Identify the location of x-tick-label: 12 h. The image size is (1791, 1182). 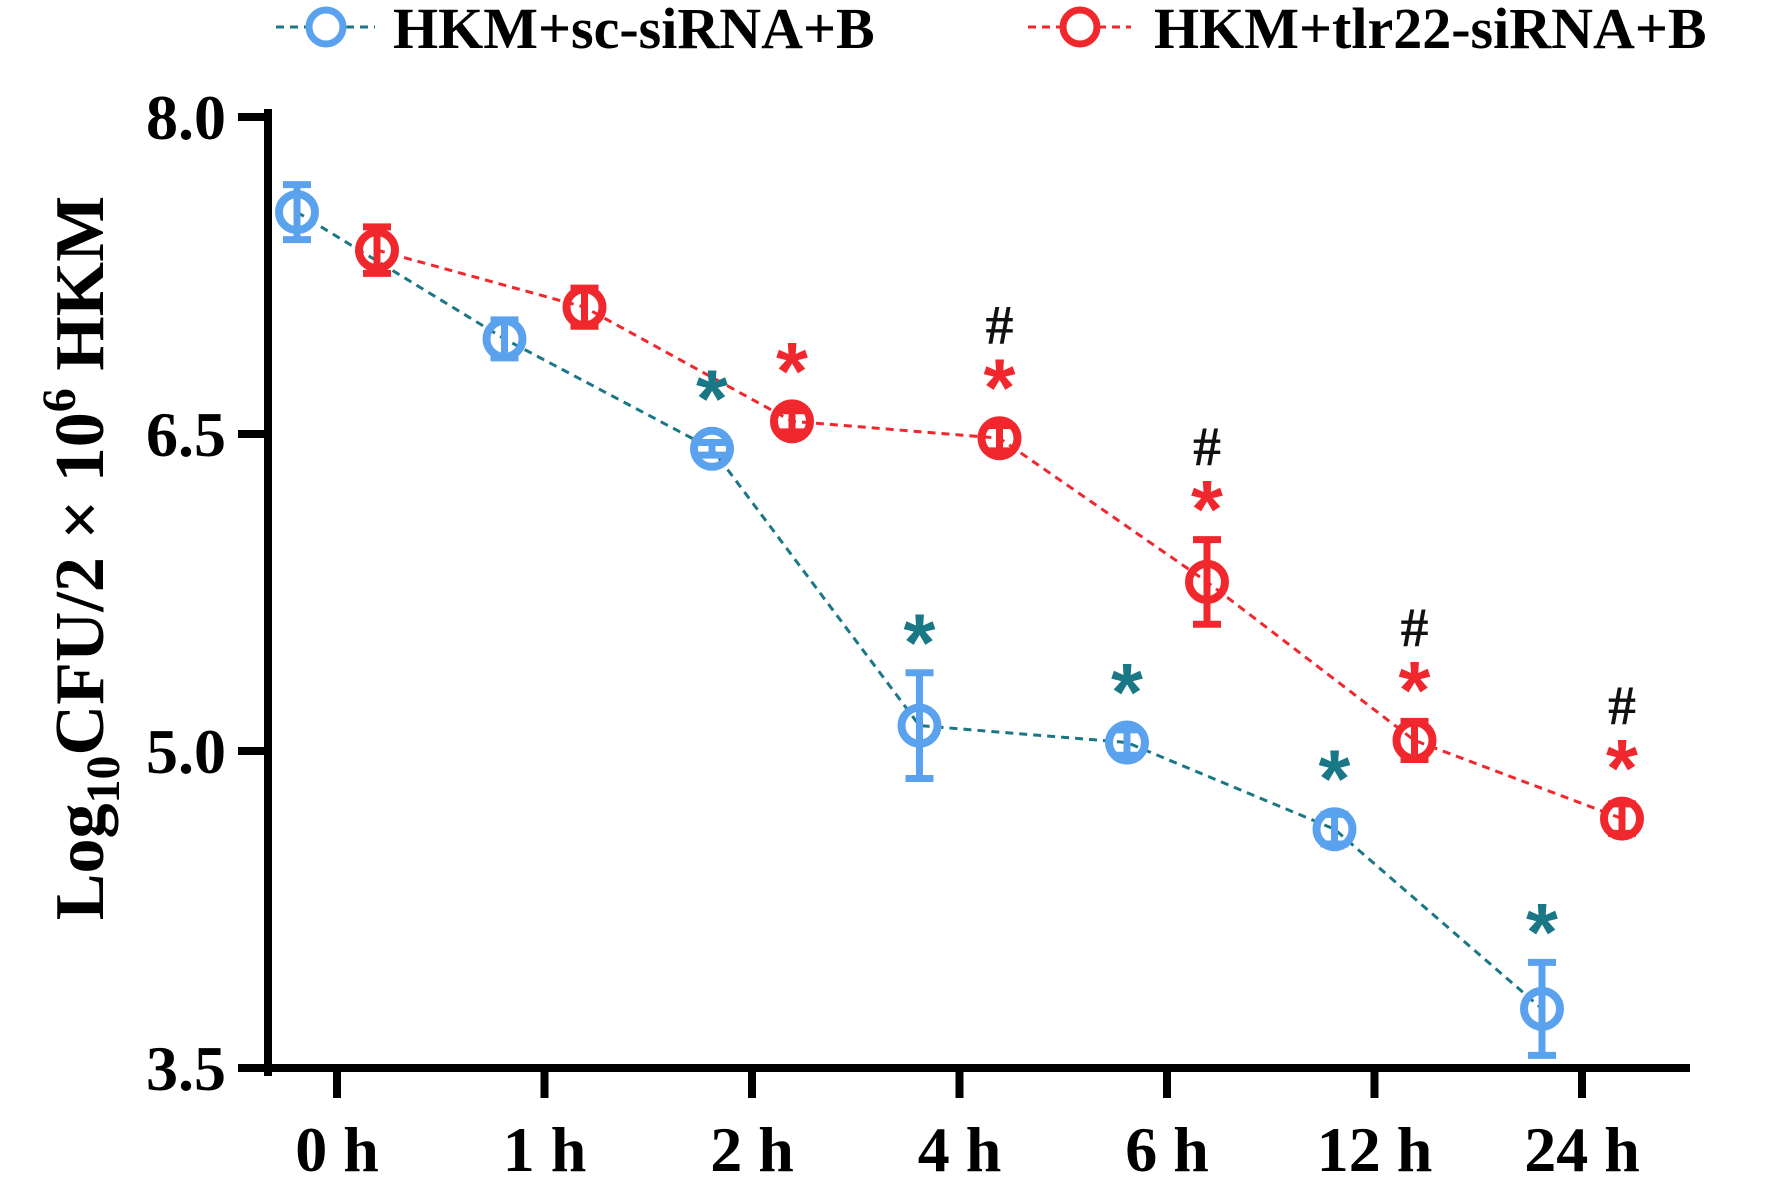
(1375, 1148).